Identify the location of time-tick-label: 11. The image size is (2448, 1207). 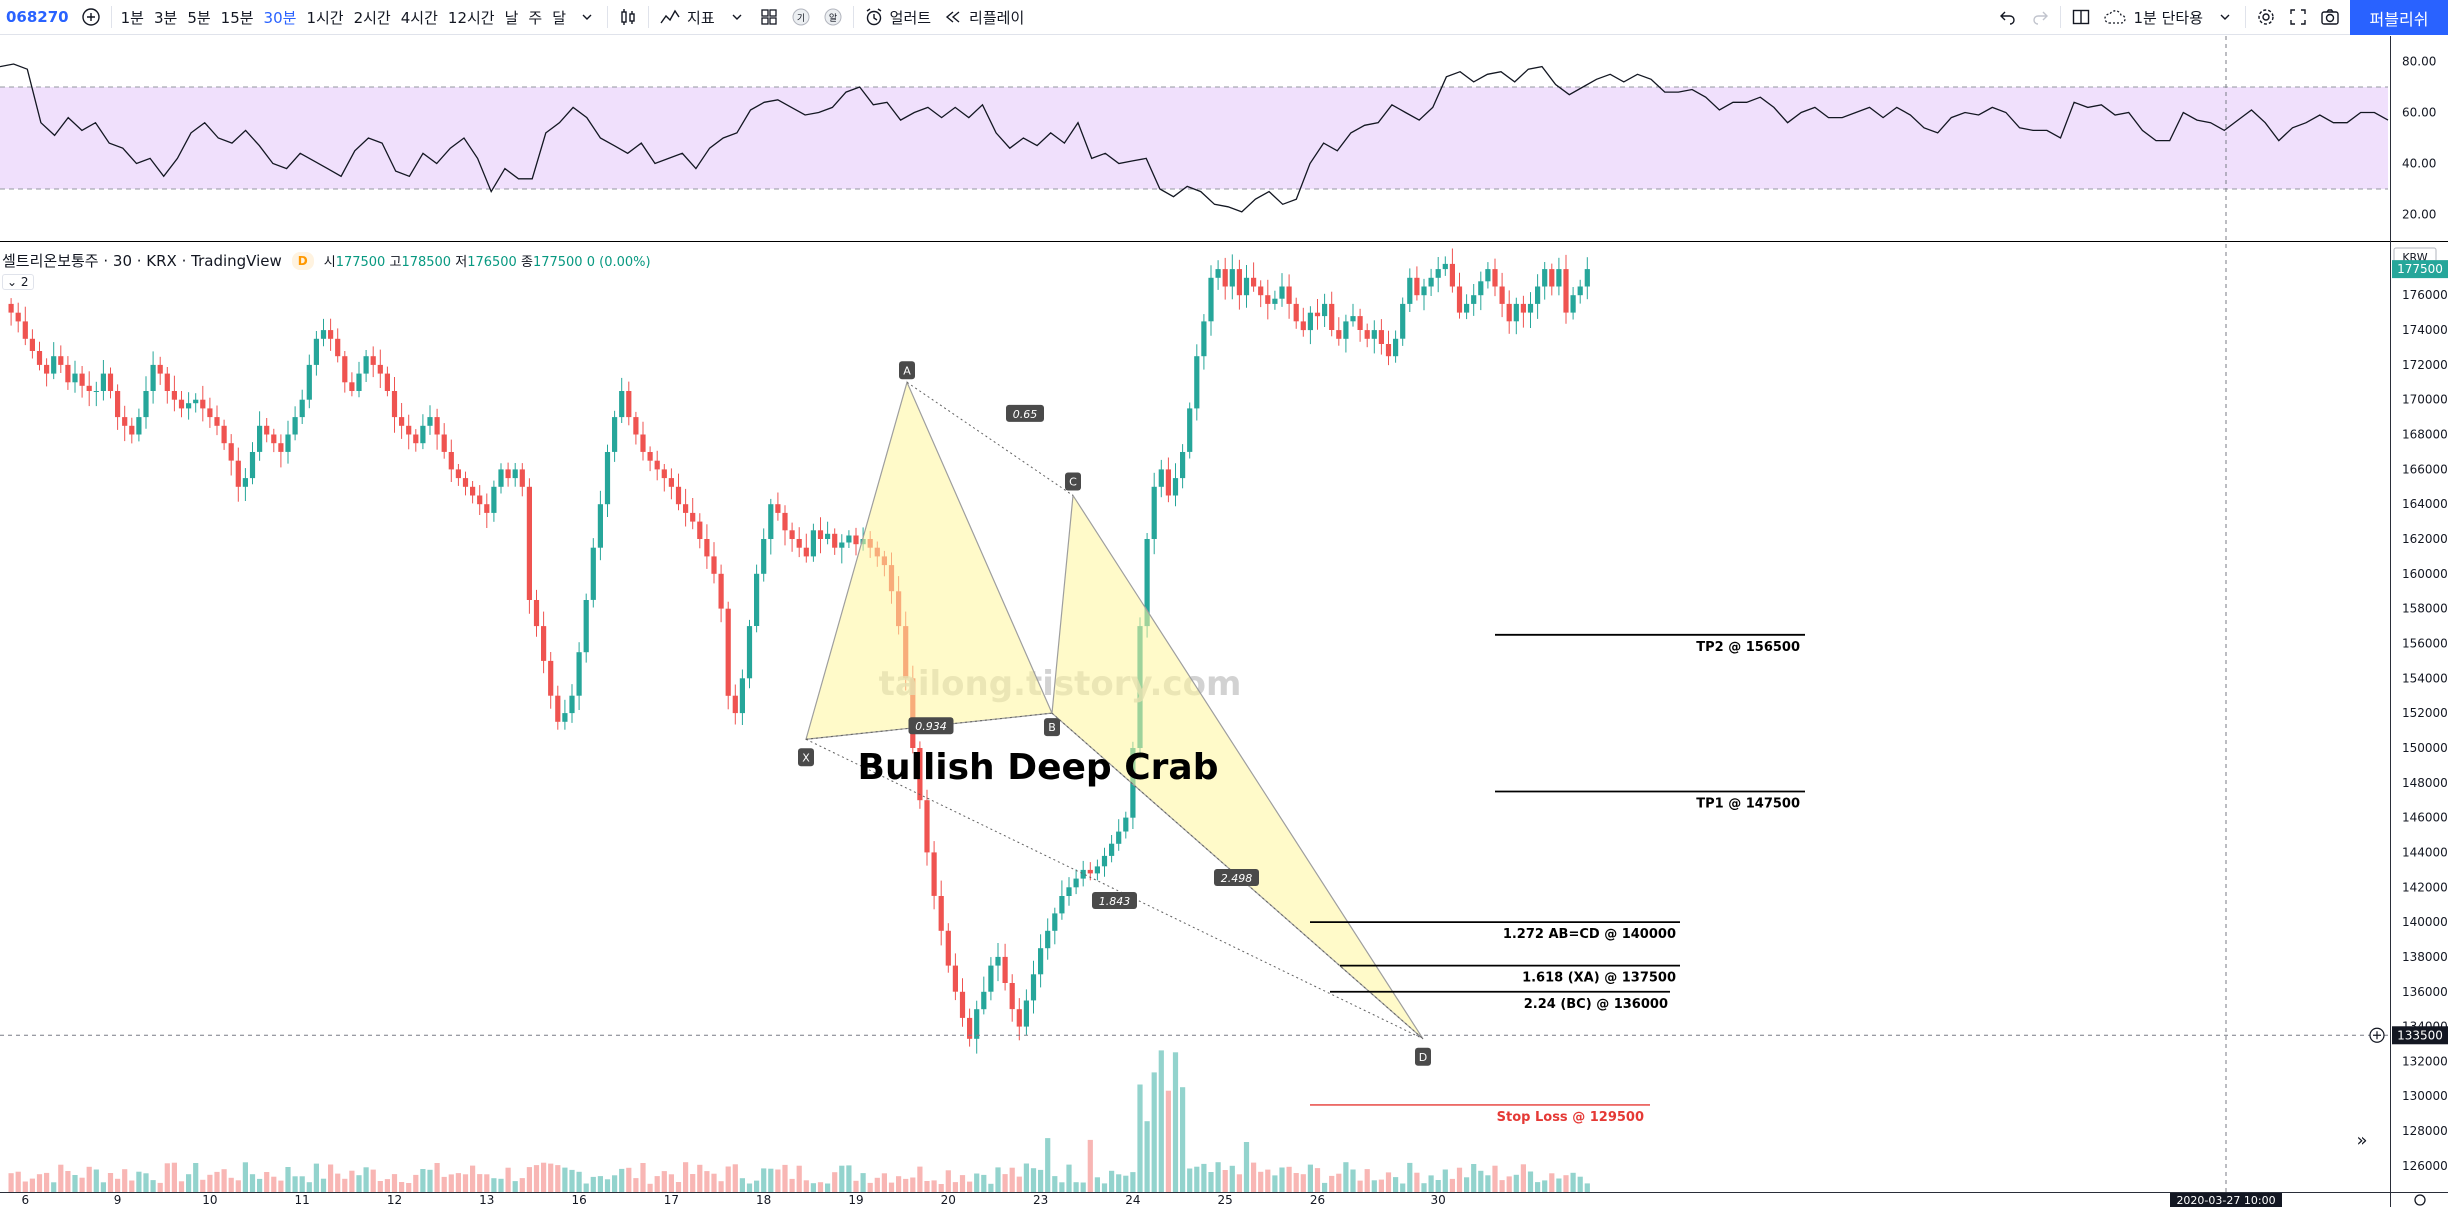
(302, 1200).